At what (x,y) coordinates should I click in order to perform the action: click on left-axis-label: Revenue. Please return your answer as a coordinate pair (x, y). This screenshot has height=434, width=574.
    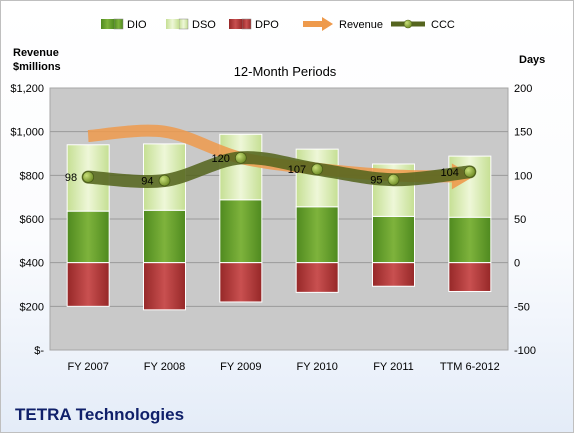
    Looking at the image, I should click on (36, 53).